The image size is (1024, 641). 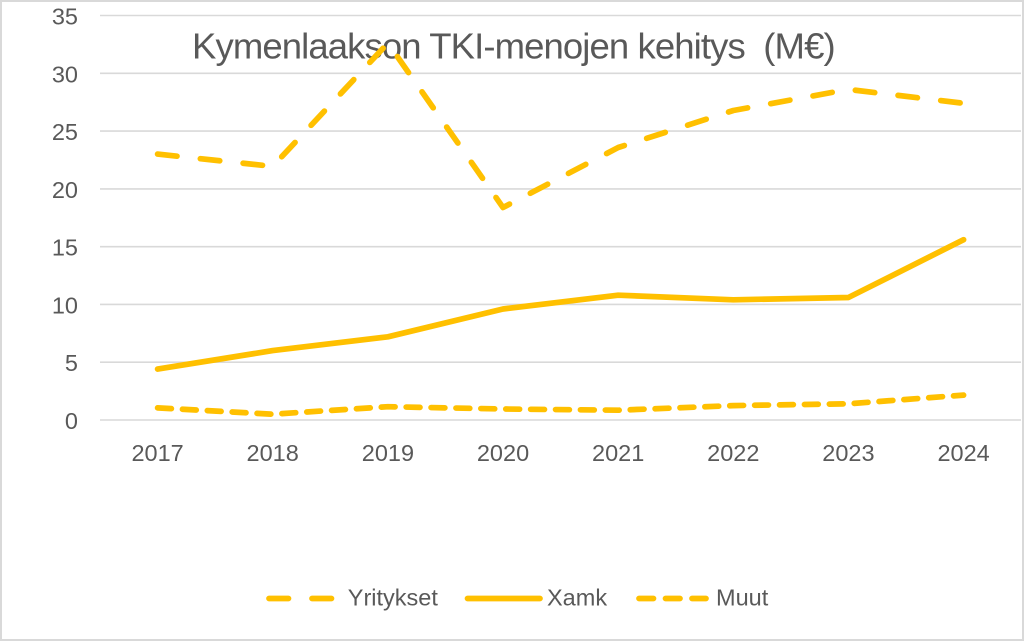 I want to click on svg-text:Kymenlaakson TKI-menojen kehit: Kymenlaakson TKI-menojen kehitys (M€), so click(x=513, y=46).